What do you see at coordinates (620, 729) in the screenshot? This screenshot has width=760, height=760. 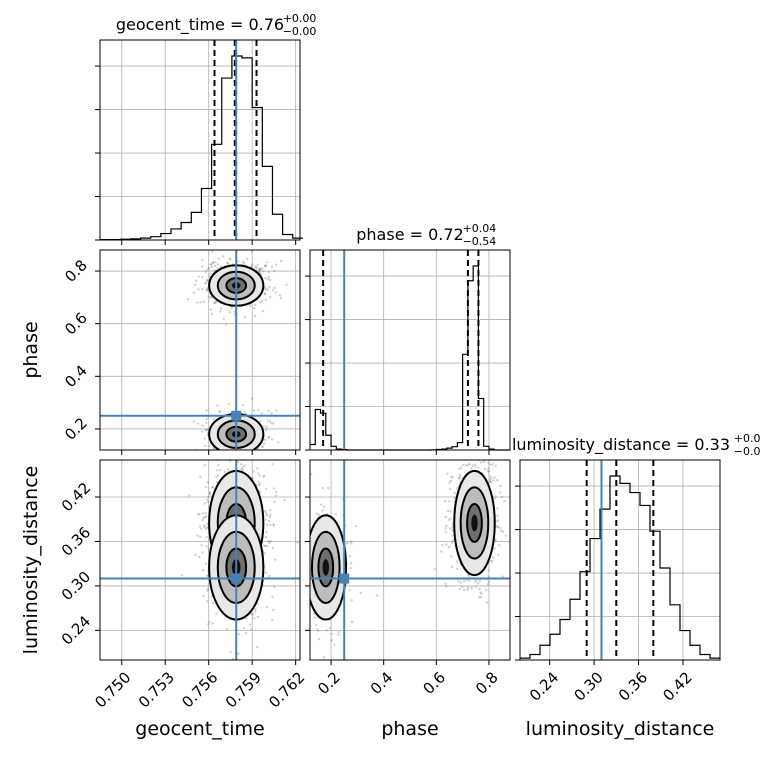 I see `xlabel-luminosity_distance: luminosity_distance` at bounding box center [620, 729].